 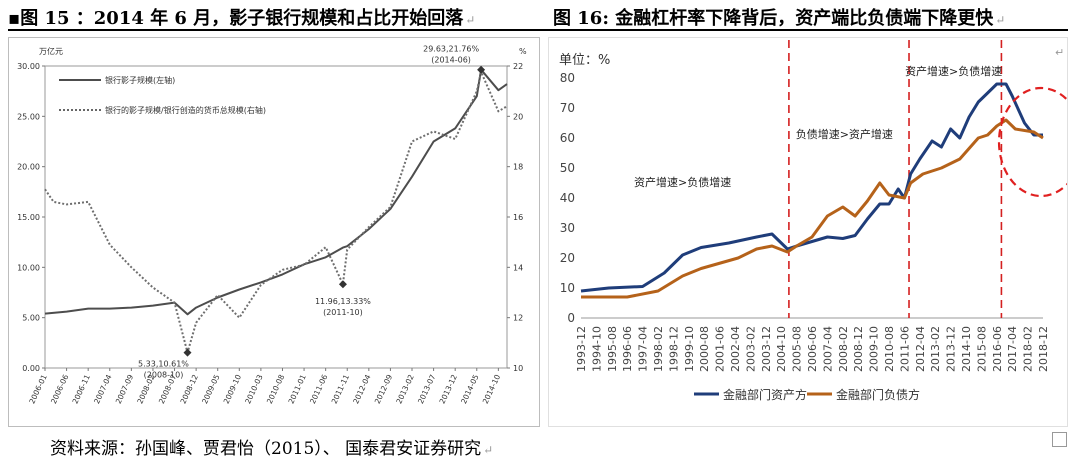 I want to click on x-tick-label: 2009-05, so click(x=210, y=389).